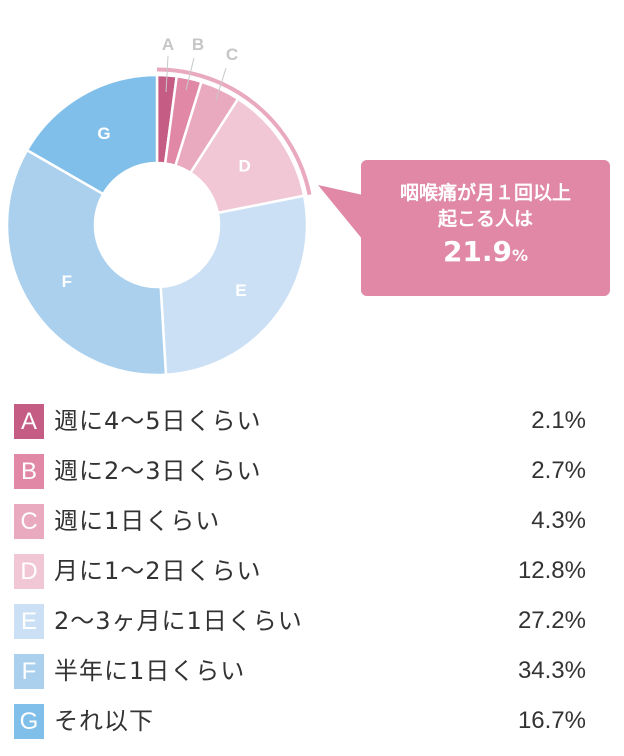 This screenshot has width=624, height=756. I want to click on segment-label-b: B, so click(198, 44).